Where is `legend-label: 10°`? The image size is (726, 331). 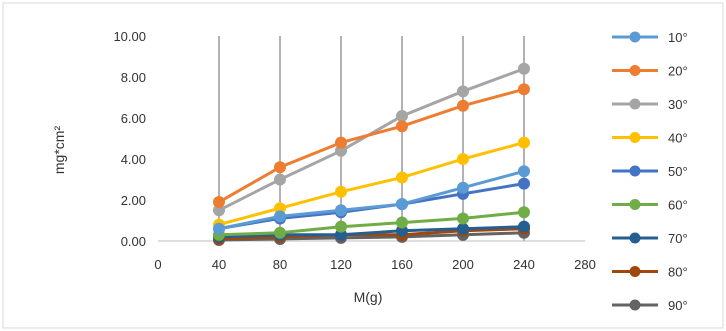
legend-label: 10° is located at coordinates (678, 37).